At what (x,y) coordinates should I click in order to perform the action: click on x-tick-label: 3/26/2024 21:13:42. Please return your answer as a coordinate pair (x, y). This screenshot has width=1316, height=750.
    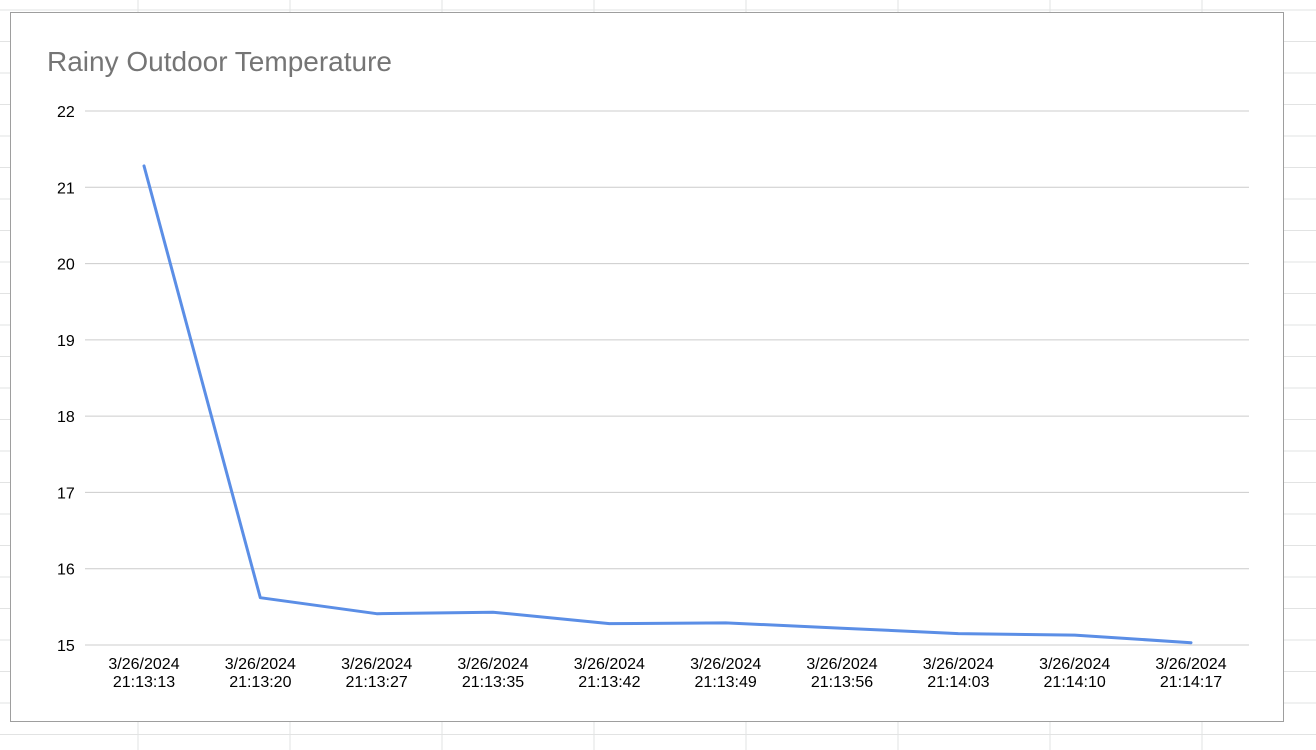
    Looking at the image, I should click on (609, 673).